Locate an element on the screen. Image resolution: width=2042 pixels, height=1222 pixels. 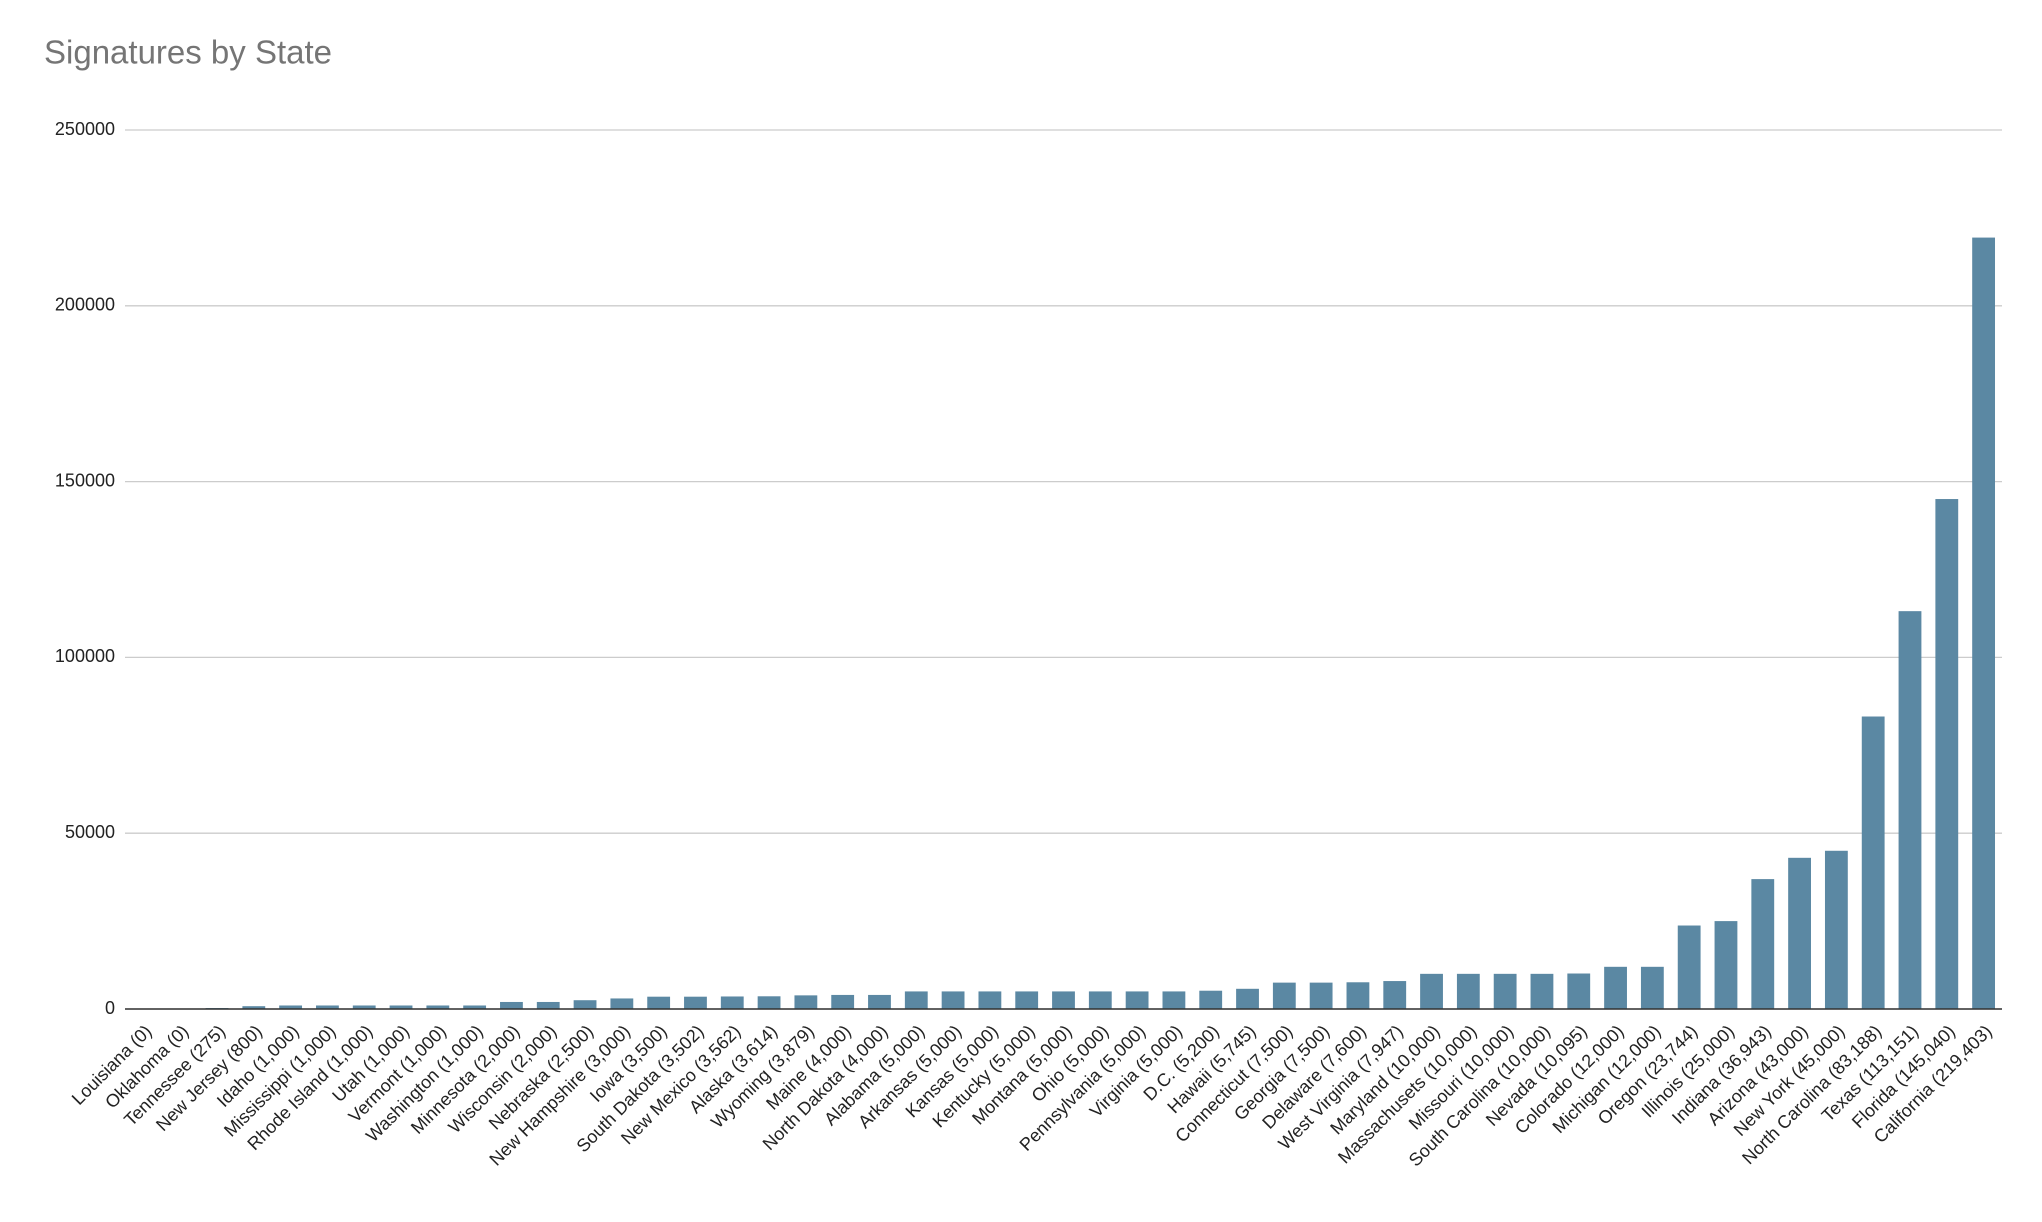
y-tick-label: 100000 is located at coordinates (85, 656).